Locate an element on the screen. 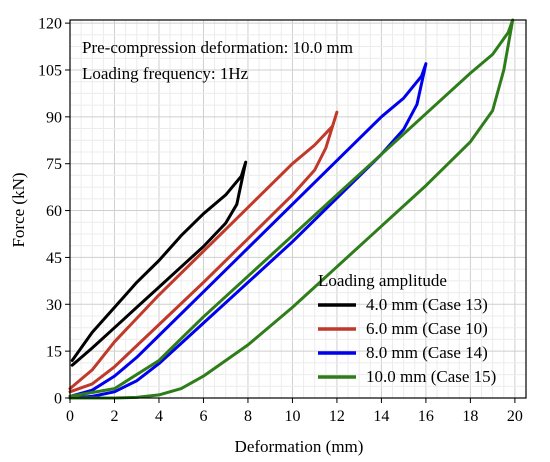 This screenshot has width=550, height=462. x-tick-label: 4 is located at coordinates (159, 416).